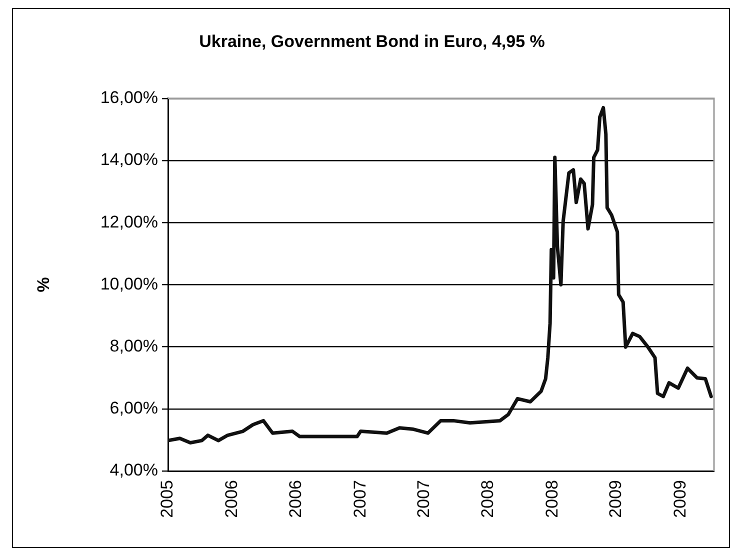 Image resolution: width=741 pixels, height=556 pixels. I want to click on x-tick-label: 2005, so click(167, 499).